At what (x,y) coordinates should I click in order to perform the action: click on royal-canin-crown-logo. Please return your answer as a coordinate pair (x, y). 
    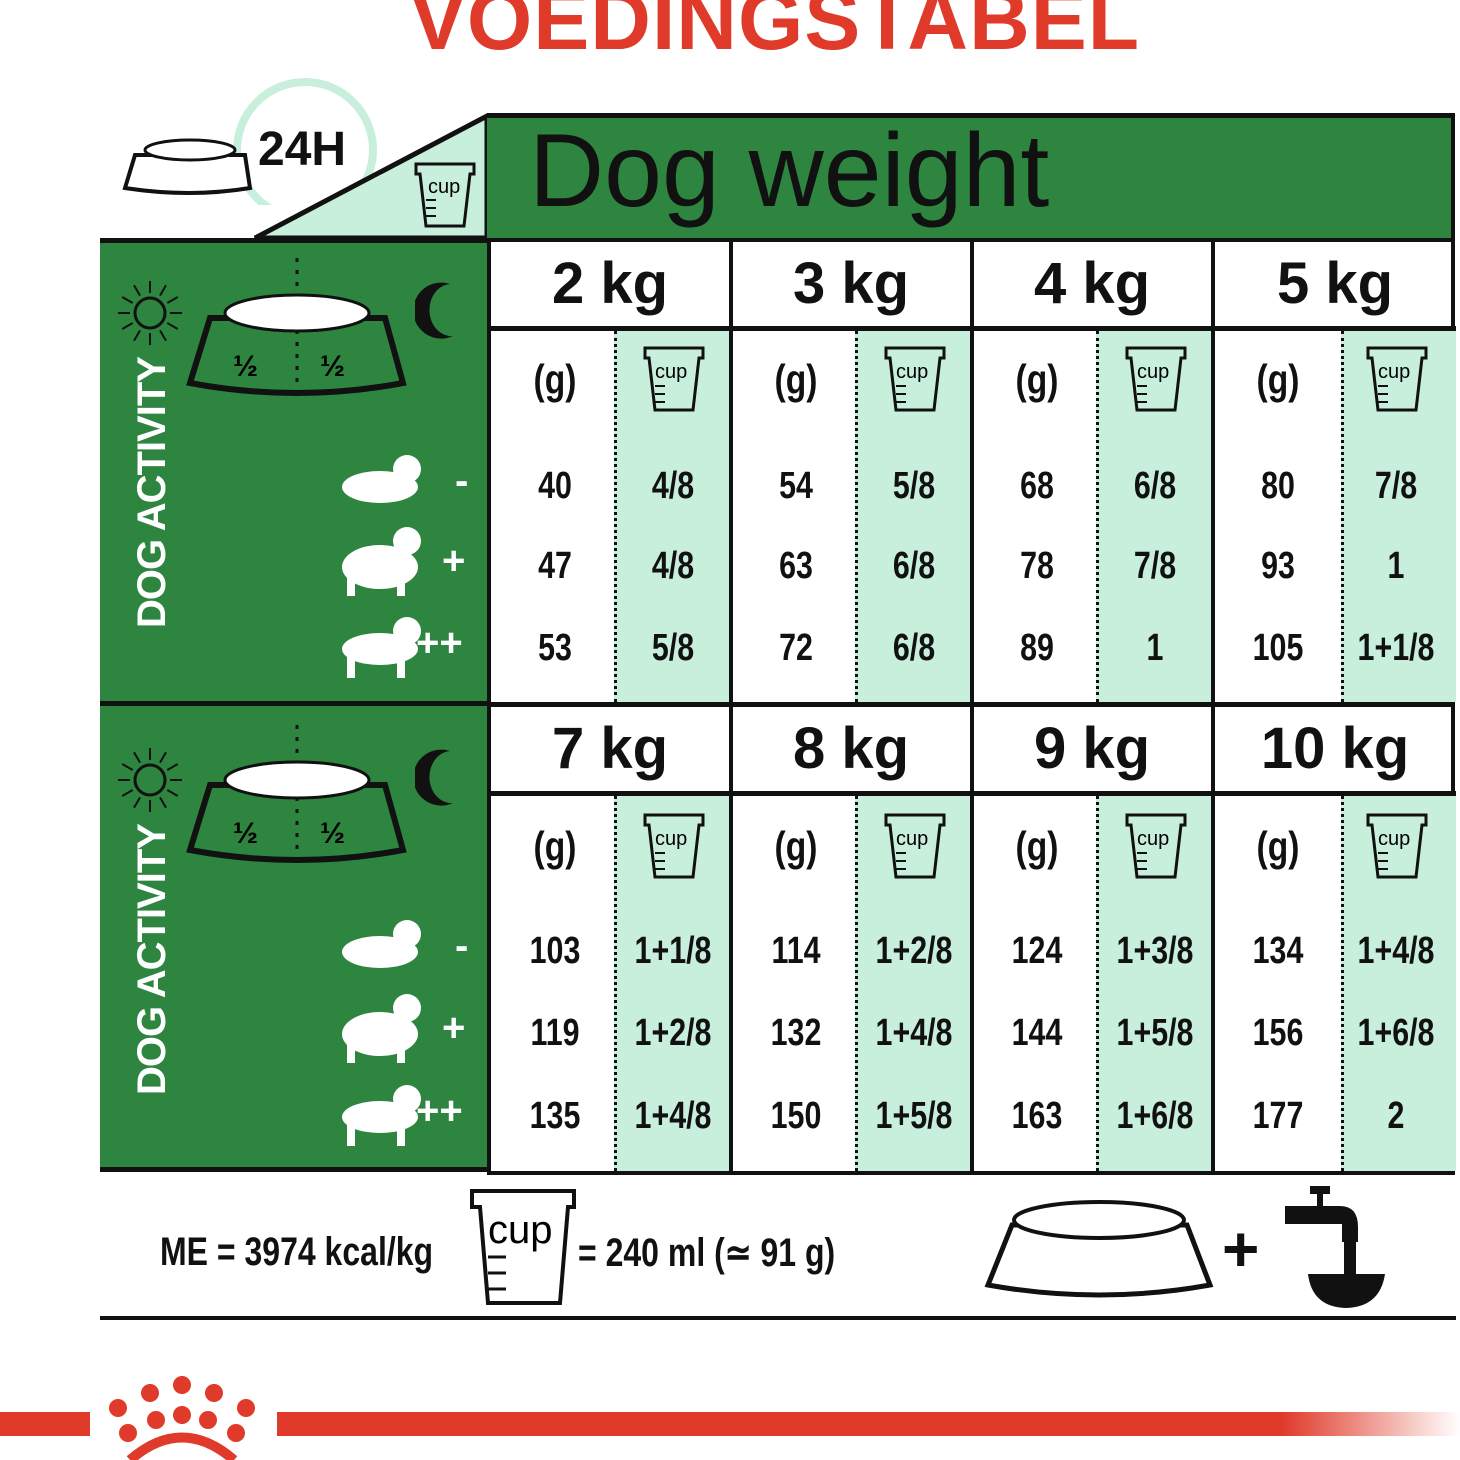
    Looking at the image, I should click on (182, 1418).